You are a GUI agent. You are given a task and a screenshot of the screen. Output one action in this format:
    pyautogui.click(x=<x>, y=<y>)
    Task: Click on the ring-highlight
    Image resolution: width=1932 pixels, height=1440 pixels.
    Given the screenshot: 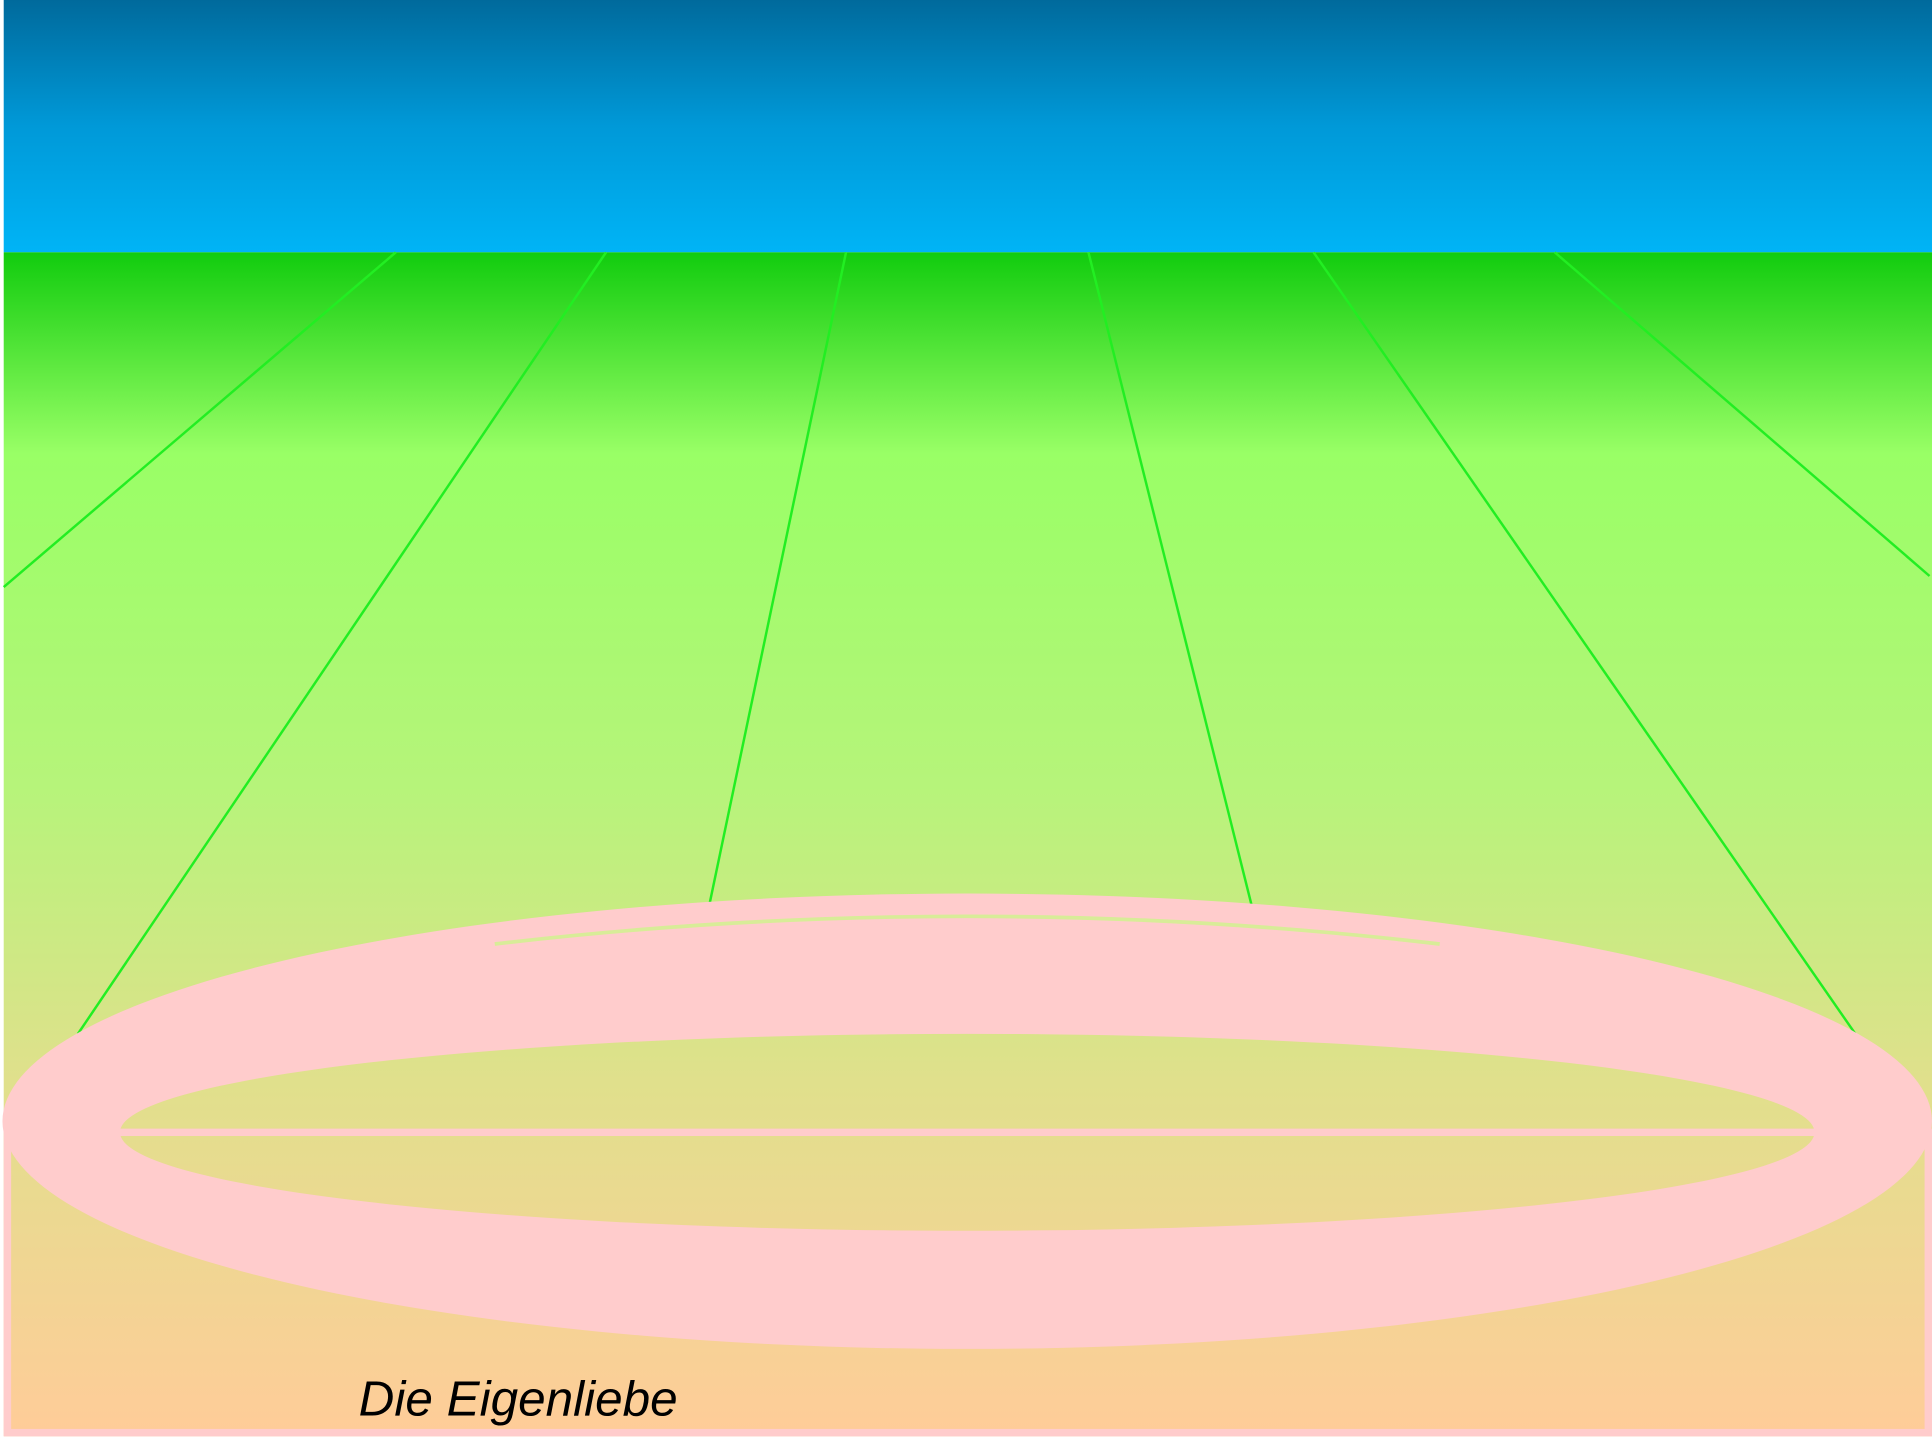 What is the action you would take?
    pyautogui.click(x=967, y=930)
    